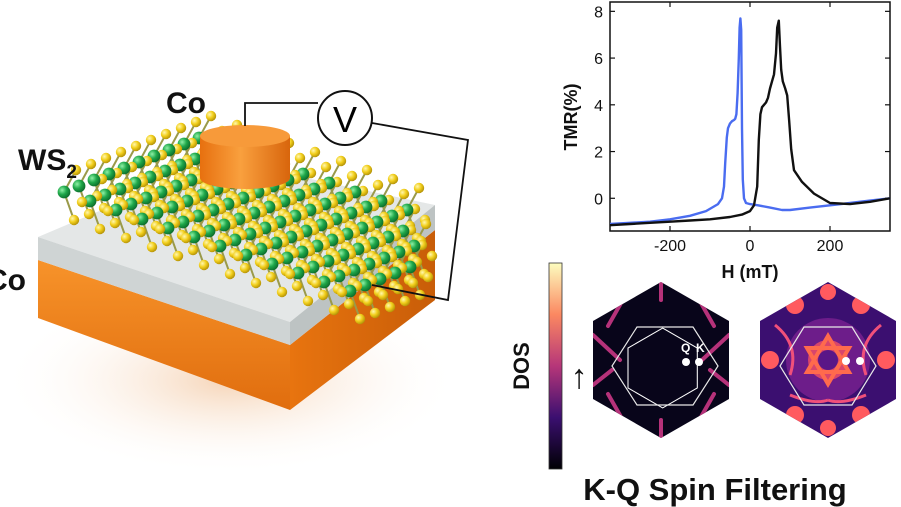 The image size is (901, 507). What do you see at coordinates (164, 335) in the screenshot?
I see `bottom-electrode-front-face` at bounding box center [164, 335].